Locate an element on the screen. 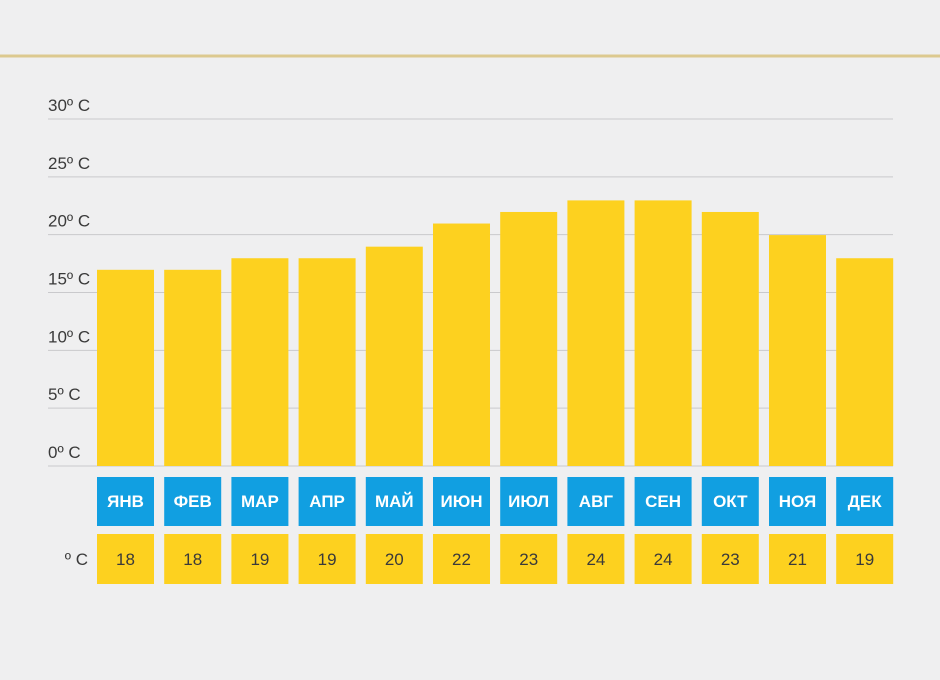 Image resolution: width=940 pixels, height=680 pixels. value-label: 22 is located at coordinates (461, 559).